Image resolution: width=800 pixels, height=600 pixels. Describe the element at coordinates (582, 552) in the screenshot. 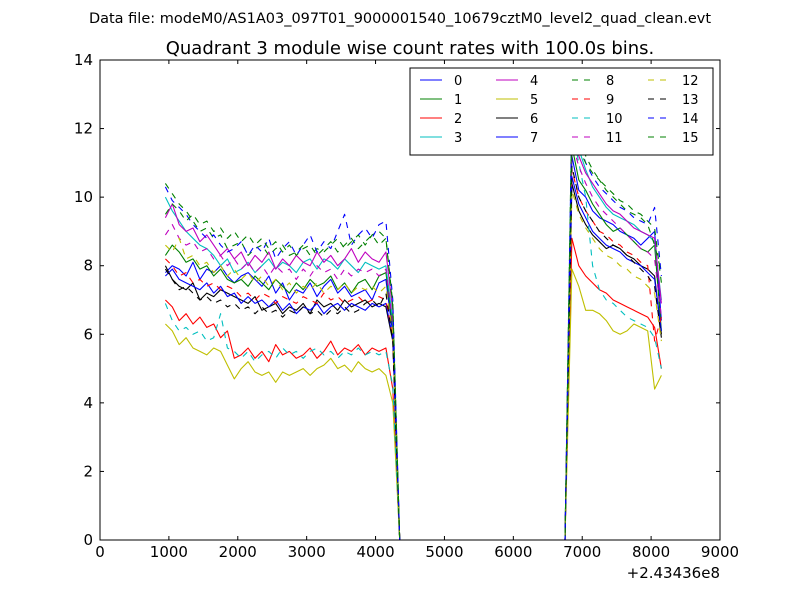

I see `x-tick-label: 7000` at that location.